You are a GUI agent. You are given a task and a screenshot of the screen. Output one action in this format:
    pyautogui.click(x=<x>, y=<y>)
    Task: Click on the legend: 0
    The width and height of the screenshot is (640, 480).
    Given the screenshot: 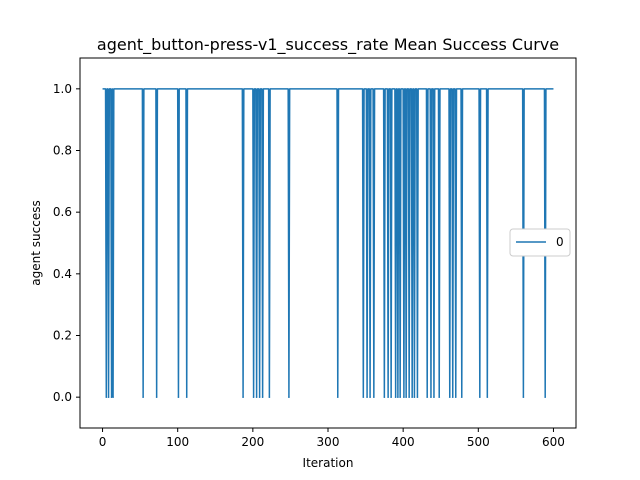 What is the action you would take?
    pyautogui.click(x=540, y=242)
    